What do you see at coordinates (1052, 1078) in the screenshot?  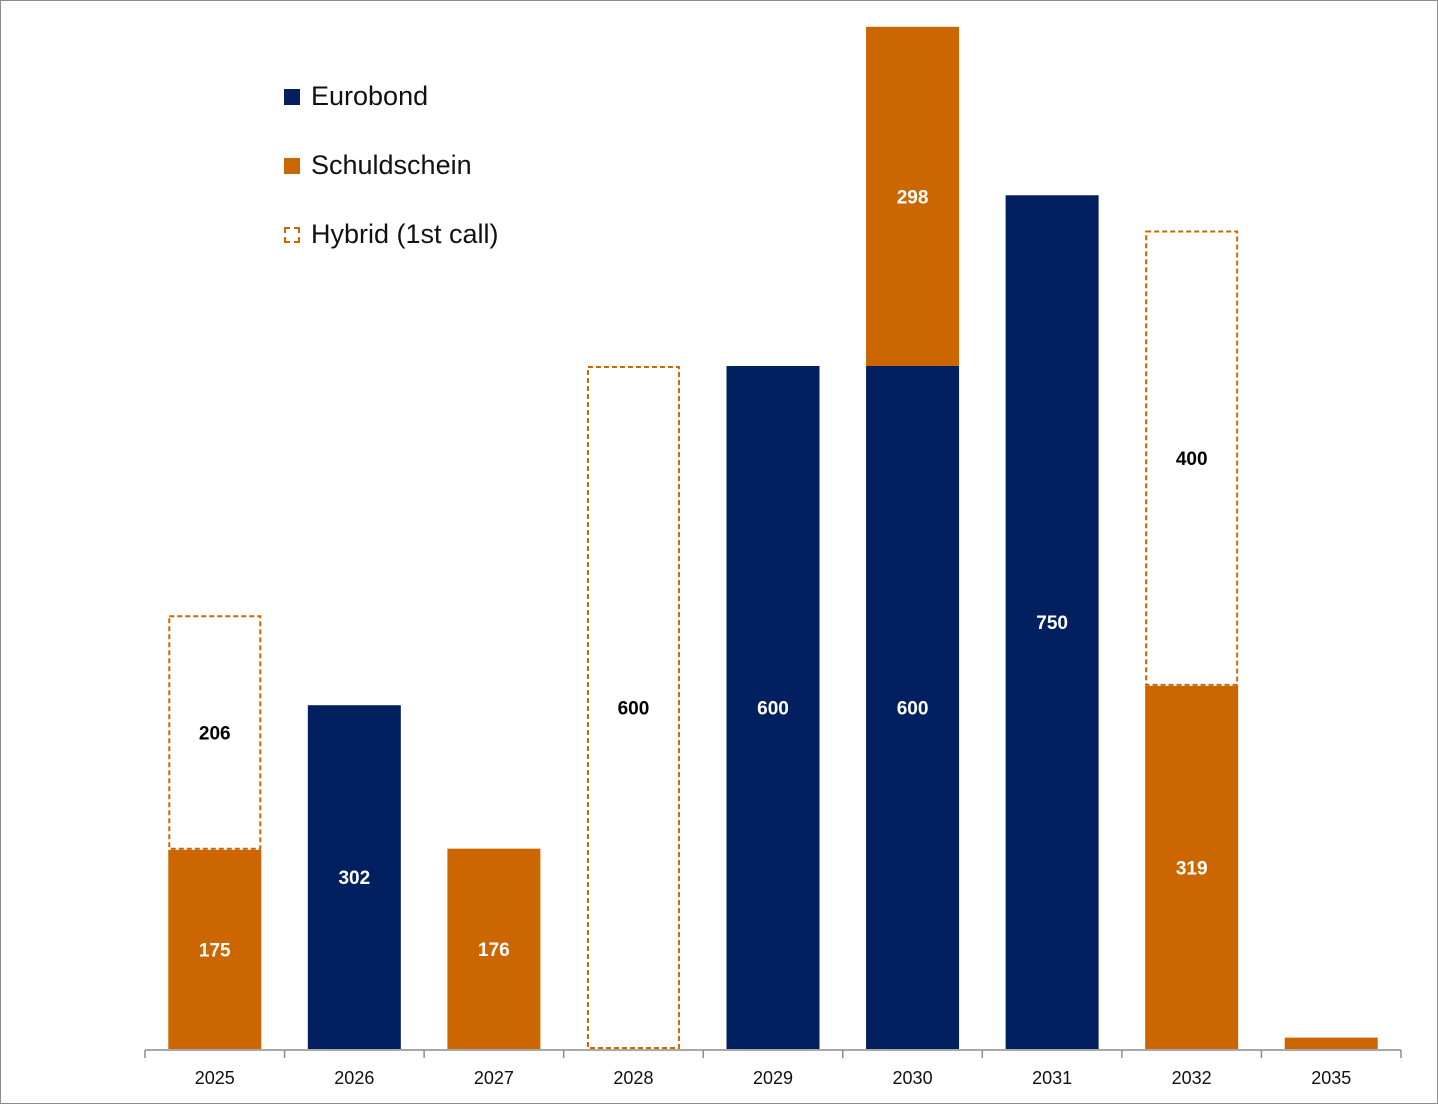 I see `x-tick-label: 2031` at bounding box center [1052, 1078].